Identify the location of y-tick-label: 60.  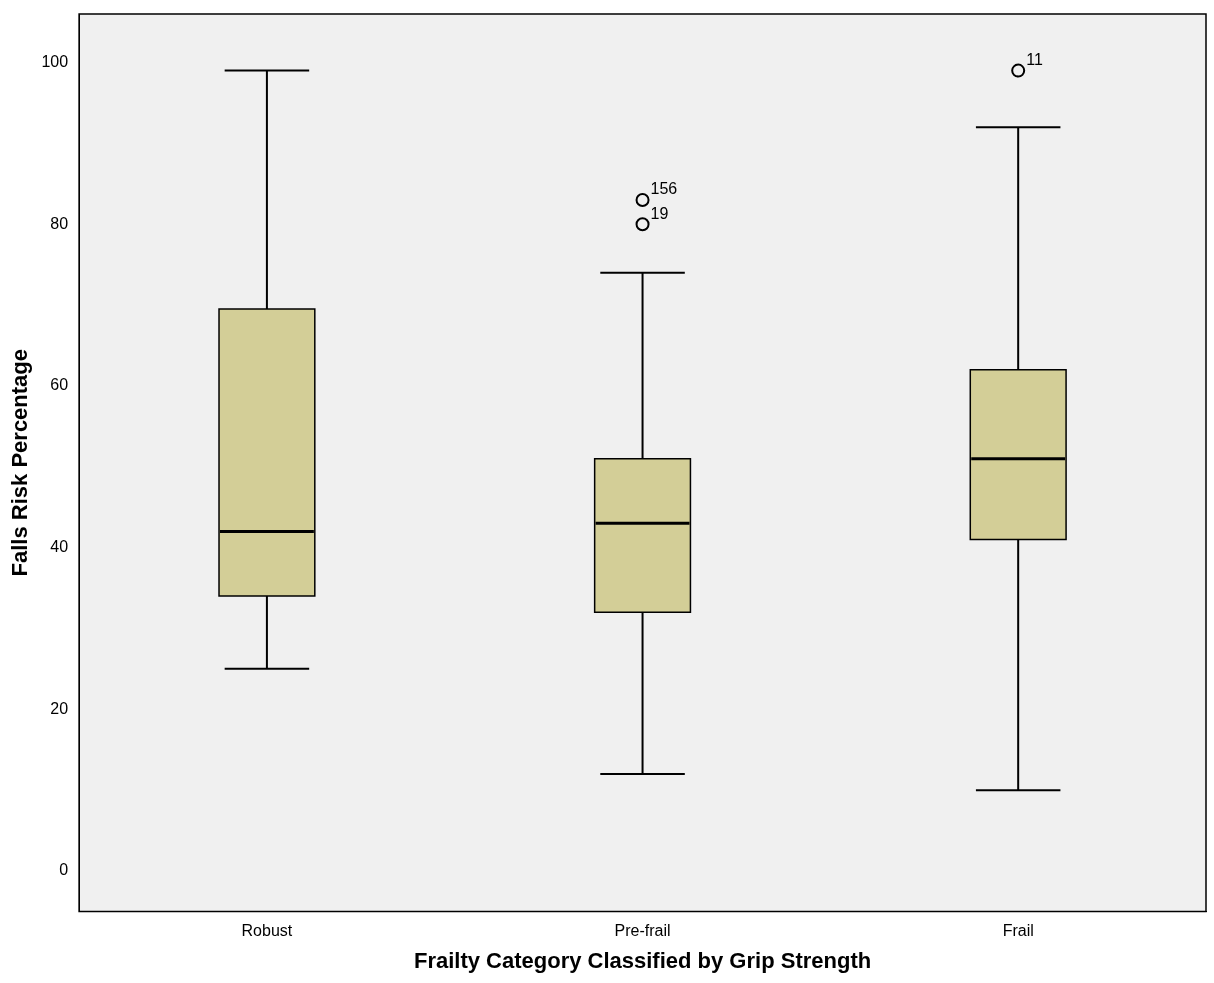
(59, 385).